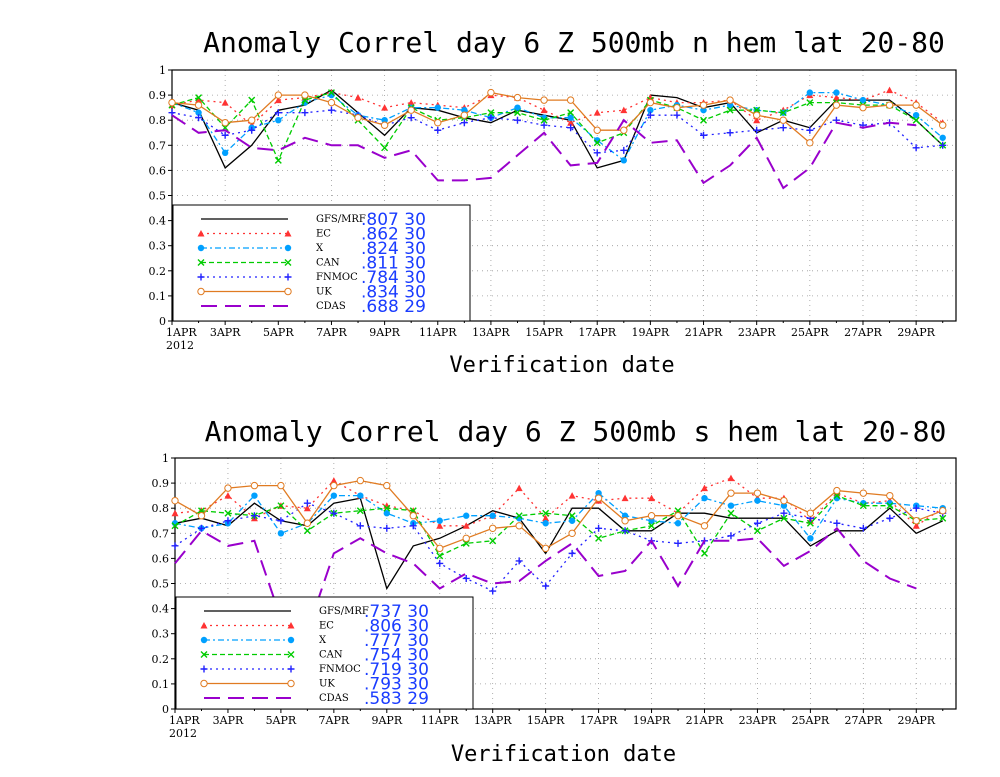 Image resolution: width=1000 pixels, height=777 pixels. I want to click on x-tick-label: 15APR, so click(544, 332).